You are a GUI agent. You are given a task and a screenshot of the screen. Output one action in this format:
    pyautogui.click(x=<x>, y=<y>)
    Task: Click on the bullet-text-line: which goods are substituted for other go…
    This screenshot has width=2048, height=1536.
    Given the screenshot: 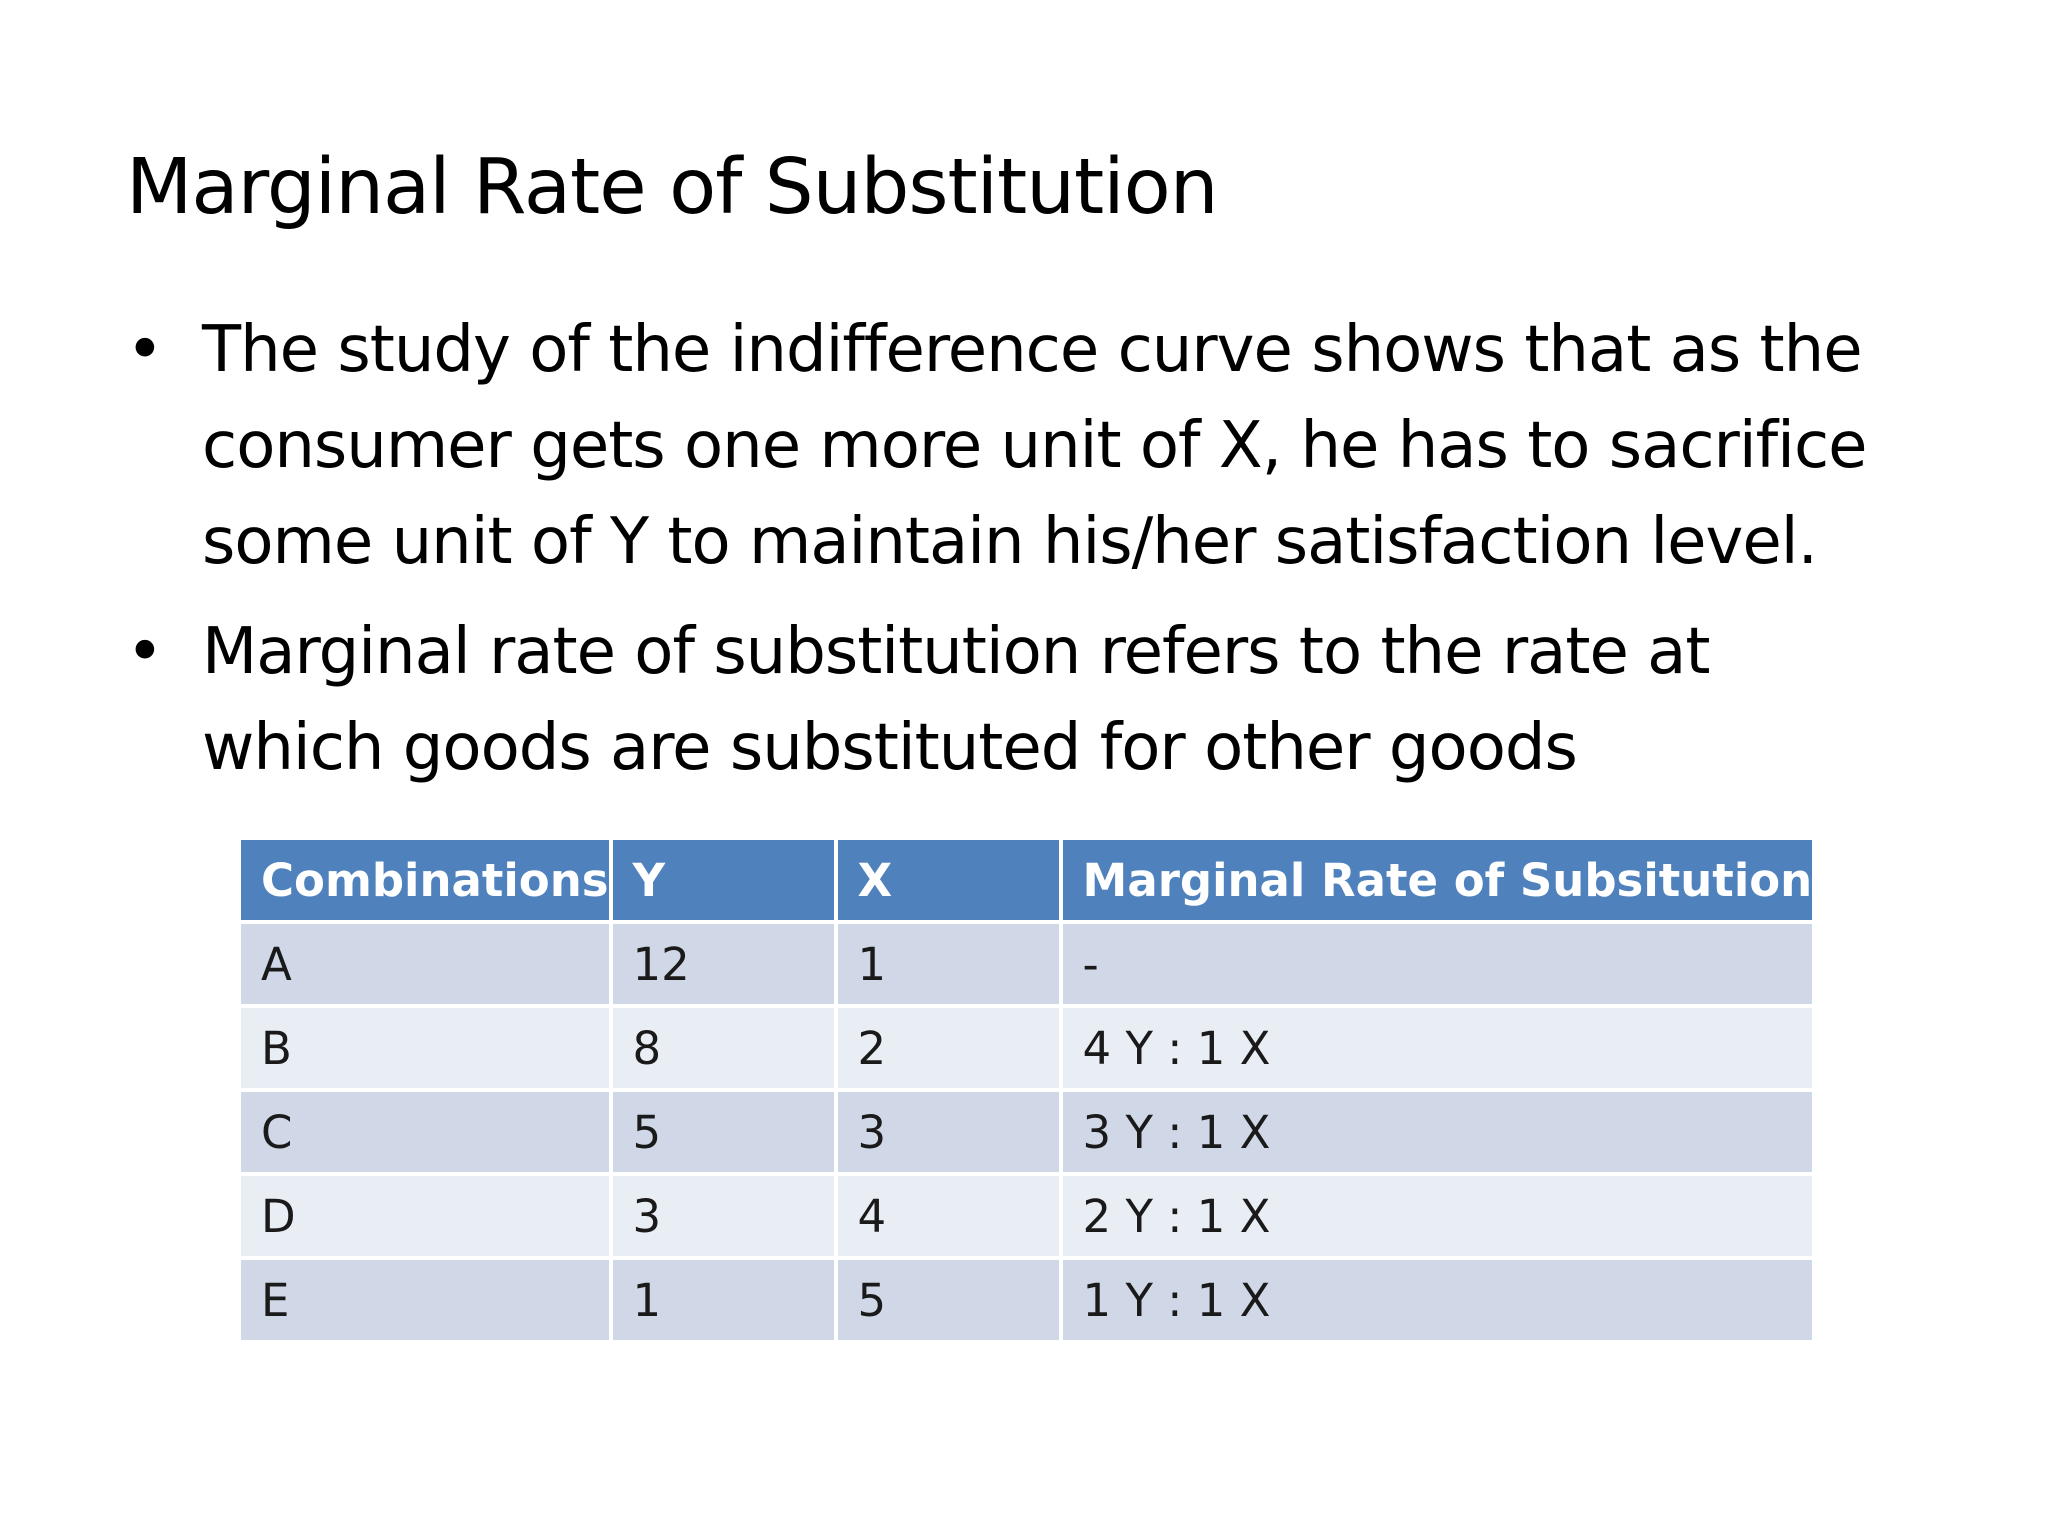 What is the action you would take?
    pyautogui.click(x=890, y=748)
    